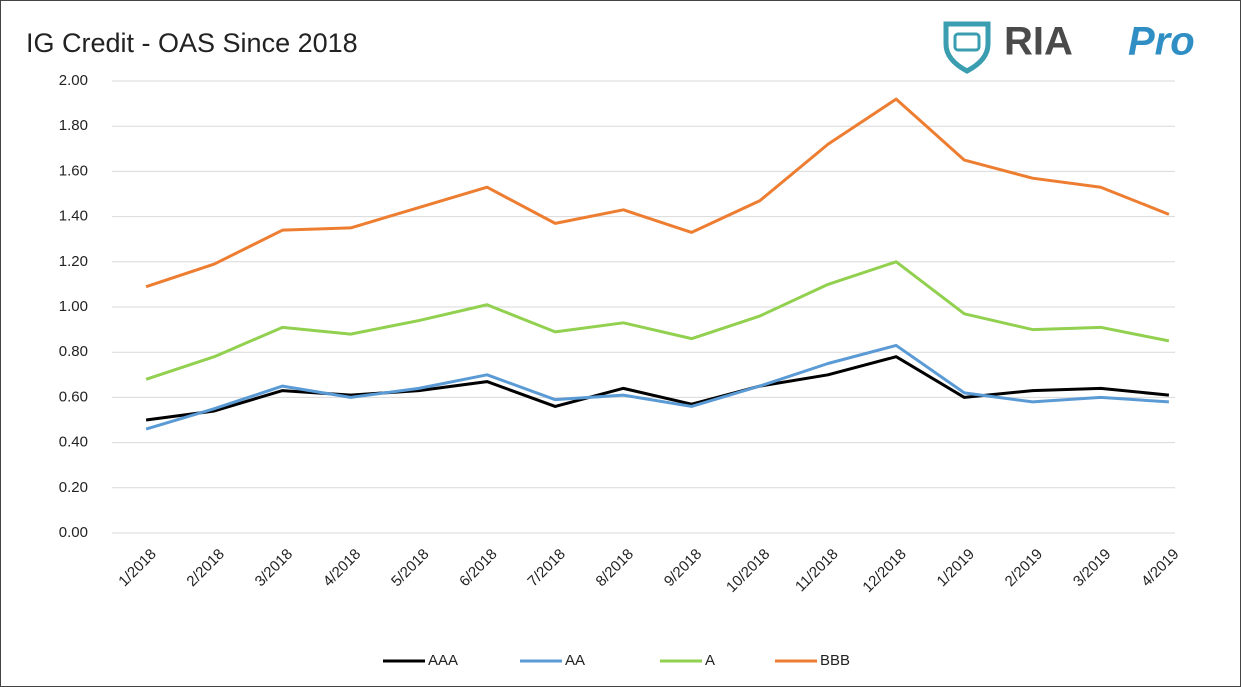 The width and height of the screenshot is (1241, 687). What do you see at coordinates (73, 125) in the screenshot?
I see `y-tick-label: 1.80` at bounding box center [73, 125].